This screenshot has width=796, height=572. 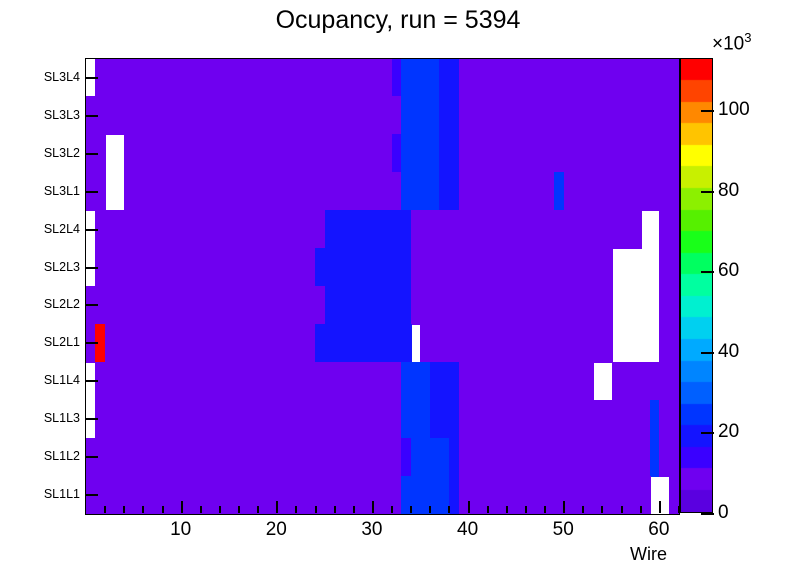 What do you see at coordinates (734, 109) in the screenshot?
I see `color-scale-tick-label: 100` at bounding box center [734, 109].